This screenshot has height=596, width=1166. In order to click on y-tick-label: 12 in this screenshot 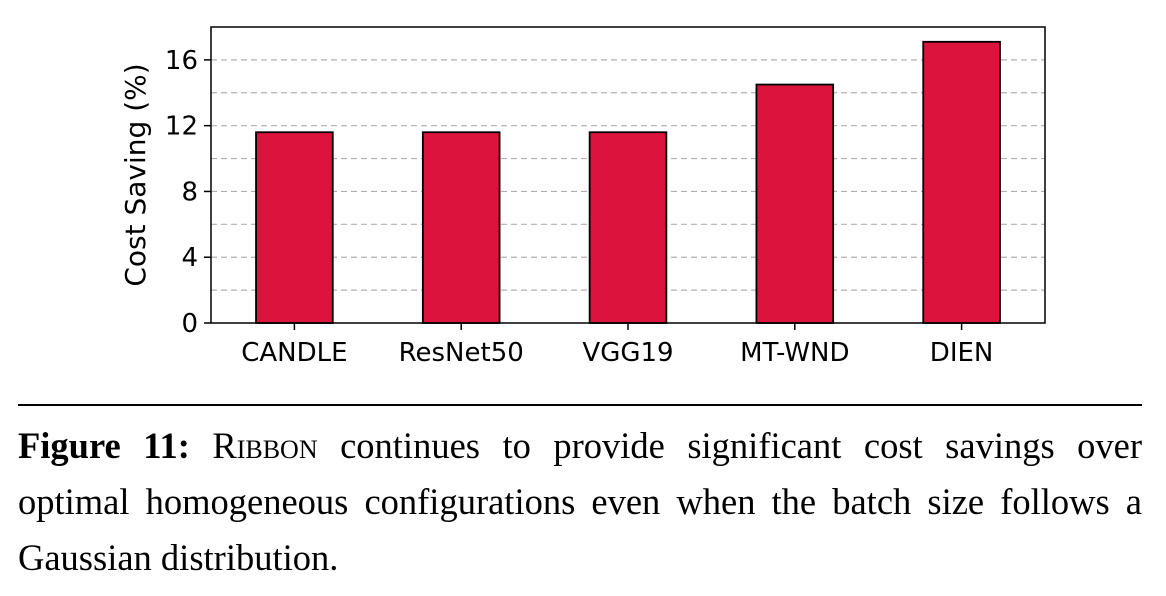, I will do `click(181, 127)`.